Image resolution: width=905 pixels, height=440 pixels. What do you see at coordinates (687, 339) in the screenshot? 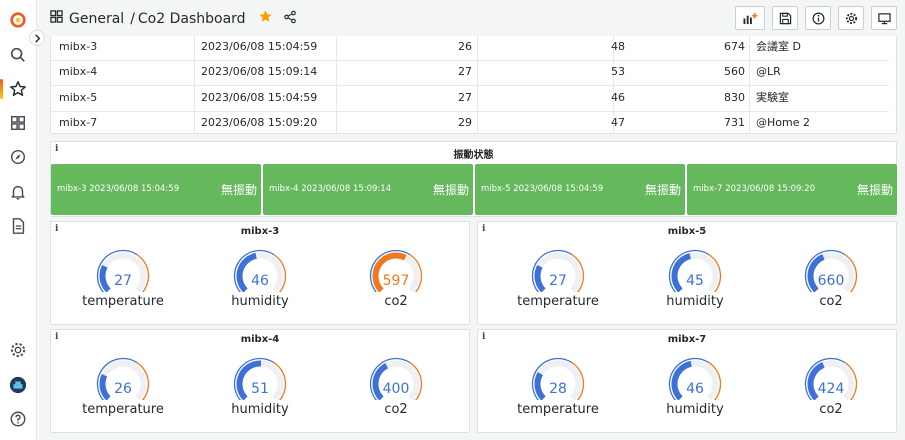
I see `panel-title: mibx-7` at bounding box center [687, 339].